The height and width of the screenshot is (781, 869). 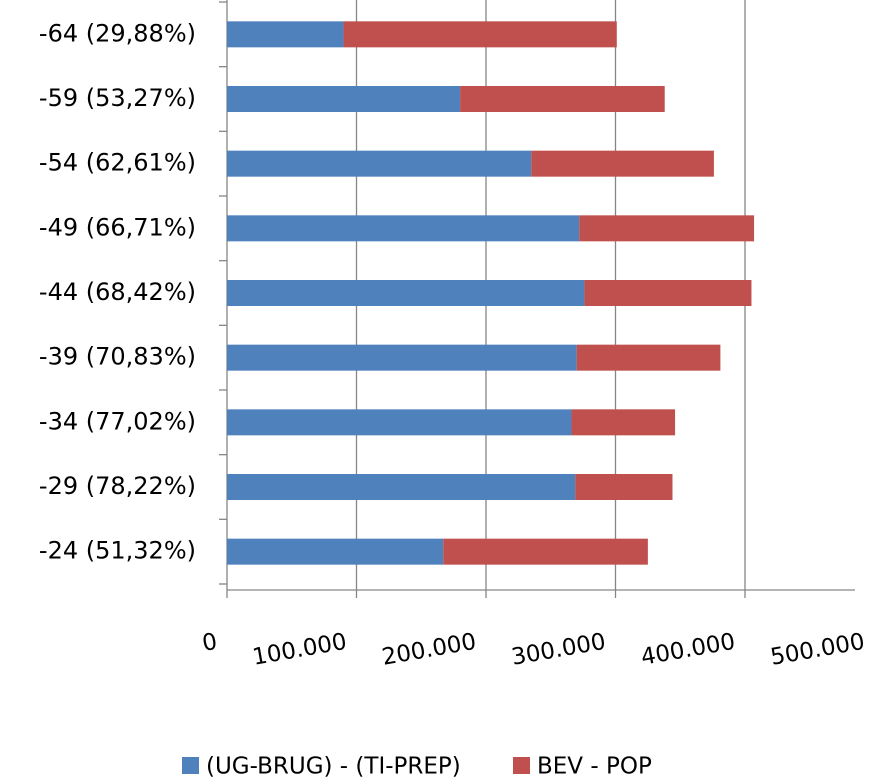 I want to click on category-label: -64 (29,88%), so click(x=117, y=33).